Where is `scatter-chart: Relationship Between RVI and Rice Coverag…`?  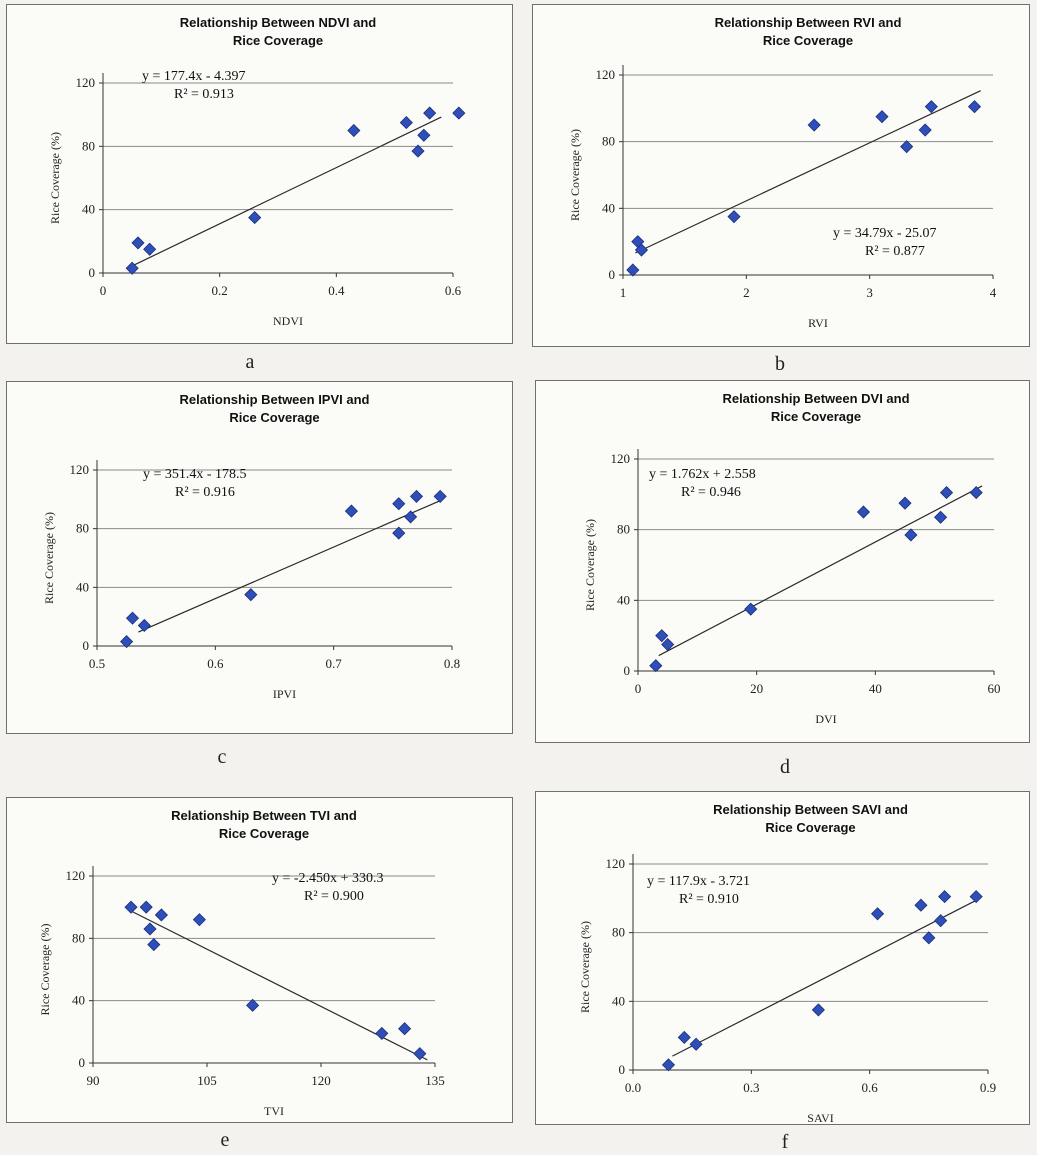
scatter-chart: Relationship Between RVI and Rice Coverag… is located at coordinates (782, 172).